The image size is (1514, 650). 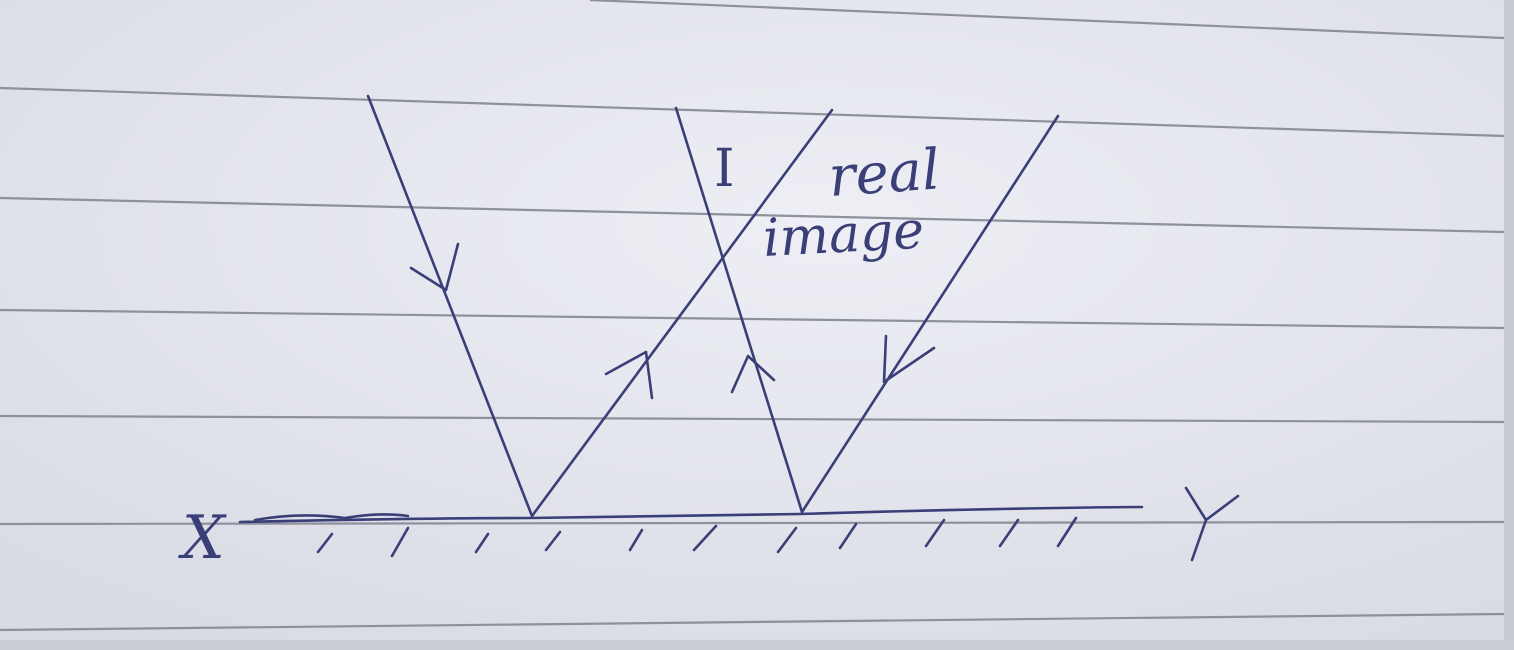 What do you see at coordinates (724, 169) in the screenshot?
I see `label-i: I` at bounding box center [724, 169].